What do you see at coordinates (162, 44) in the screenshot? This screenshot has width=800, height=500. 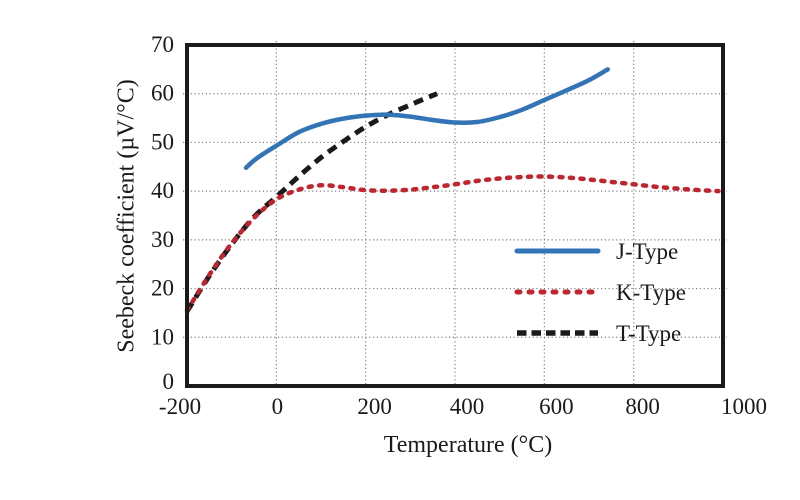 I see `y-tick-label: 70` at bounding box center [162, 44].